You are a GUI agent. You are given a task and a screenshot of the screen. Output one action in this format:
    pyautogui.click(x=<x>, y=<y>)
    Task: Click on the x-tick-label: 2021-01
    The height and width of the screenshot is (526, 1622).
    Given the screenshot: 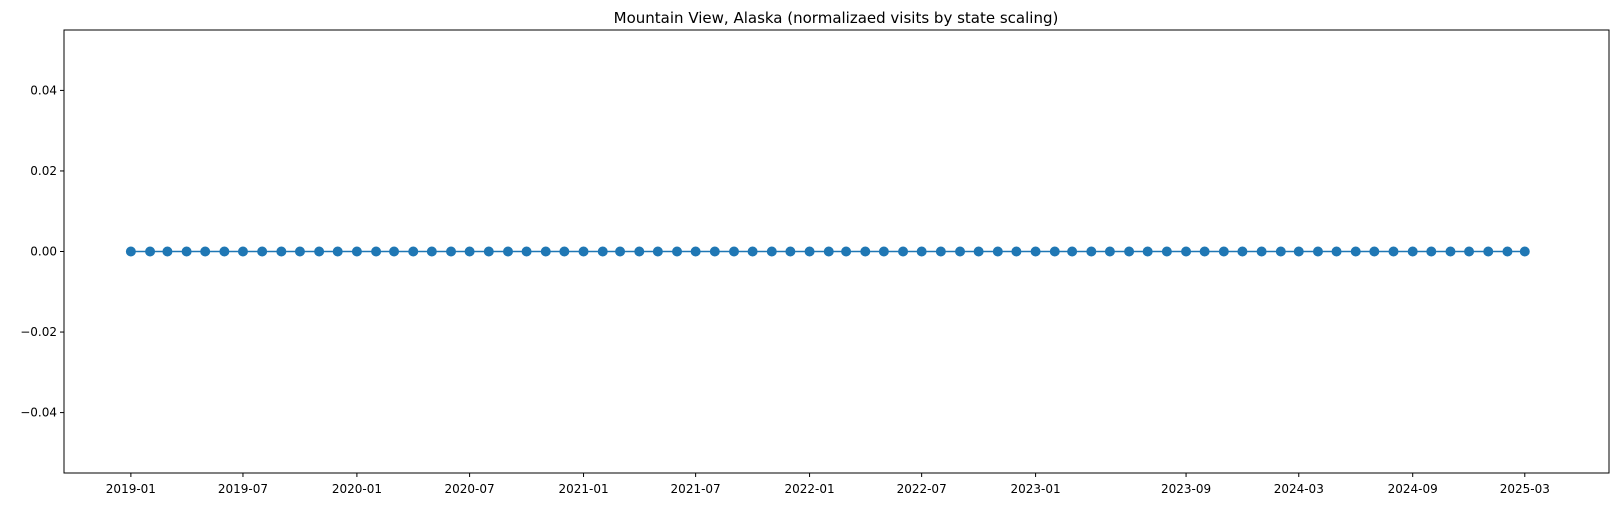 What is the action you would take?
    pyautogui.click(x=583, y=489)
    